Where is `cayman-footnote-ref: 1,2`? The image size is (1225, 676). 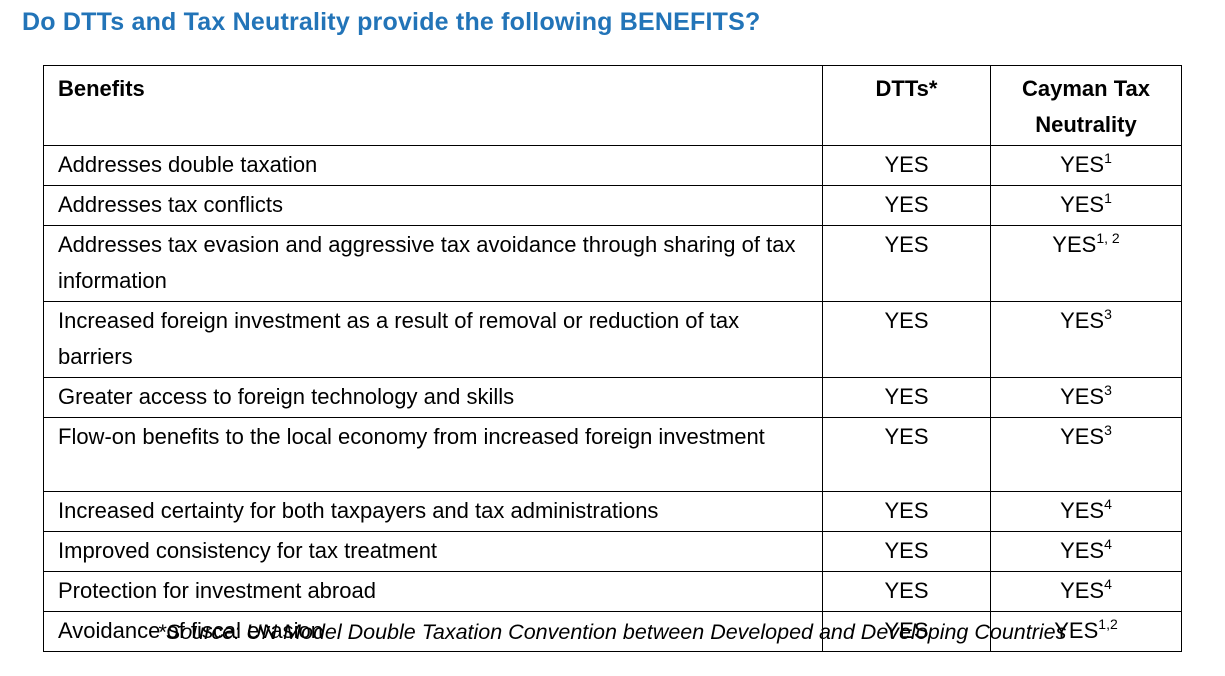 cayman-footnote-ref: 1,2 is located at coordinates (1108, 624).